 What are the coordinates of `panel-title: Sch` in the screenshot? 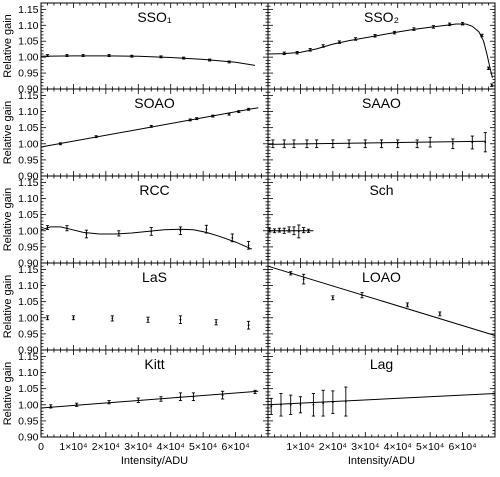 It's located at (381, 190).